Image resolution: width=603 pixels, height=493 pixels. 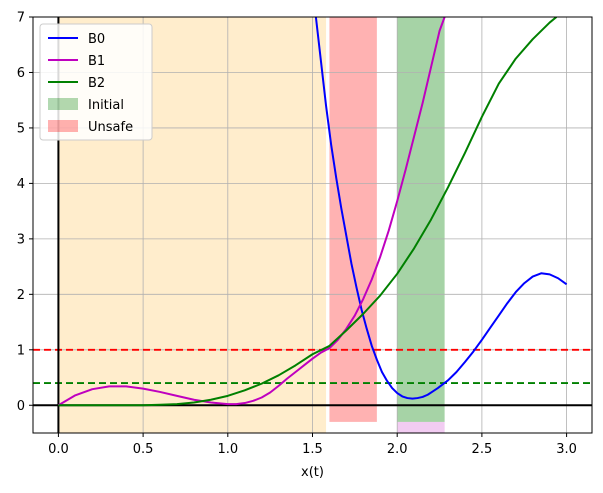 What do you see at coordinates (312, 472) in the screenshot?
I see `x-axis-label: x(t)` at bounding box center [312, 472].